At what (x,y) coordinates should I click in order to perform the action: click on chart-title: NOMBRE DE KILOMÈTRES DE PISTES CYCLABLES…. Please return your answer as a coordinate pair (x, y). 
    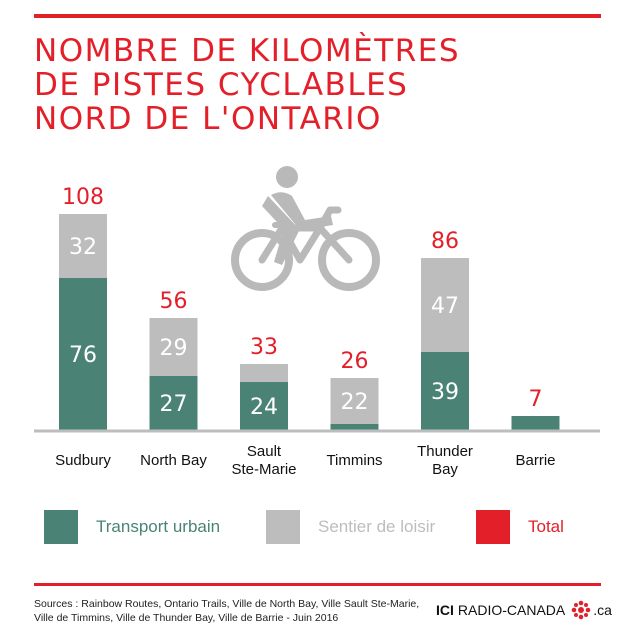
    Looking at the image, I should click on (314, 85).